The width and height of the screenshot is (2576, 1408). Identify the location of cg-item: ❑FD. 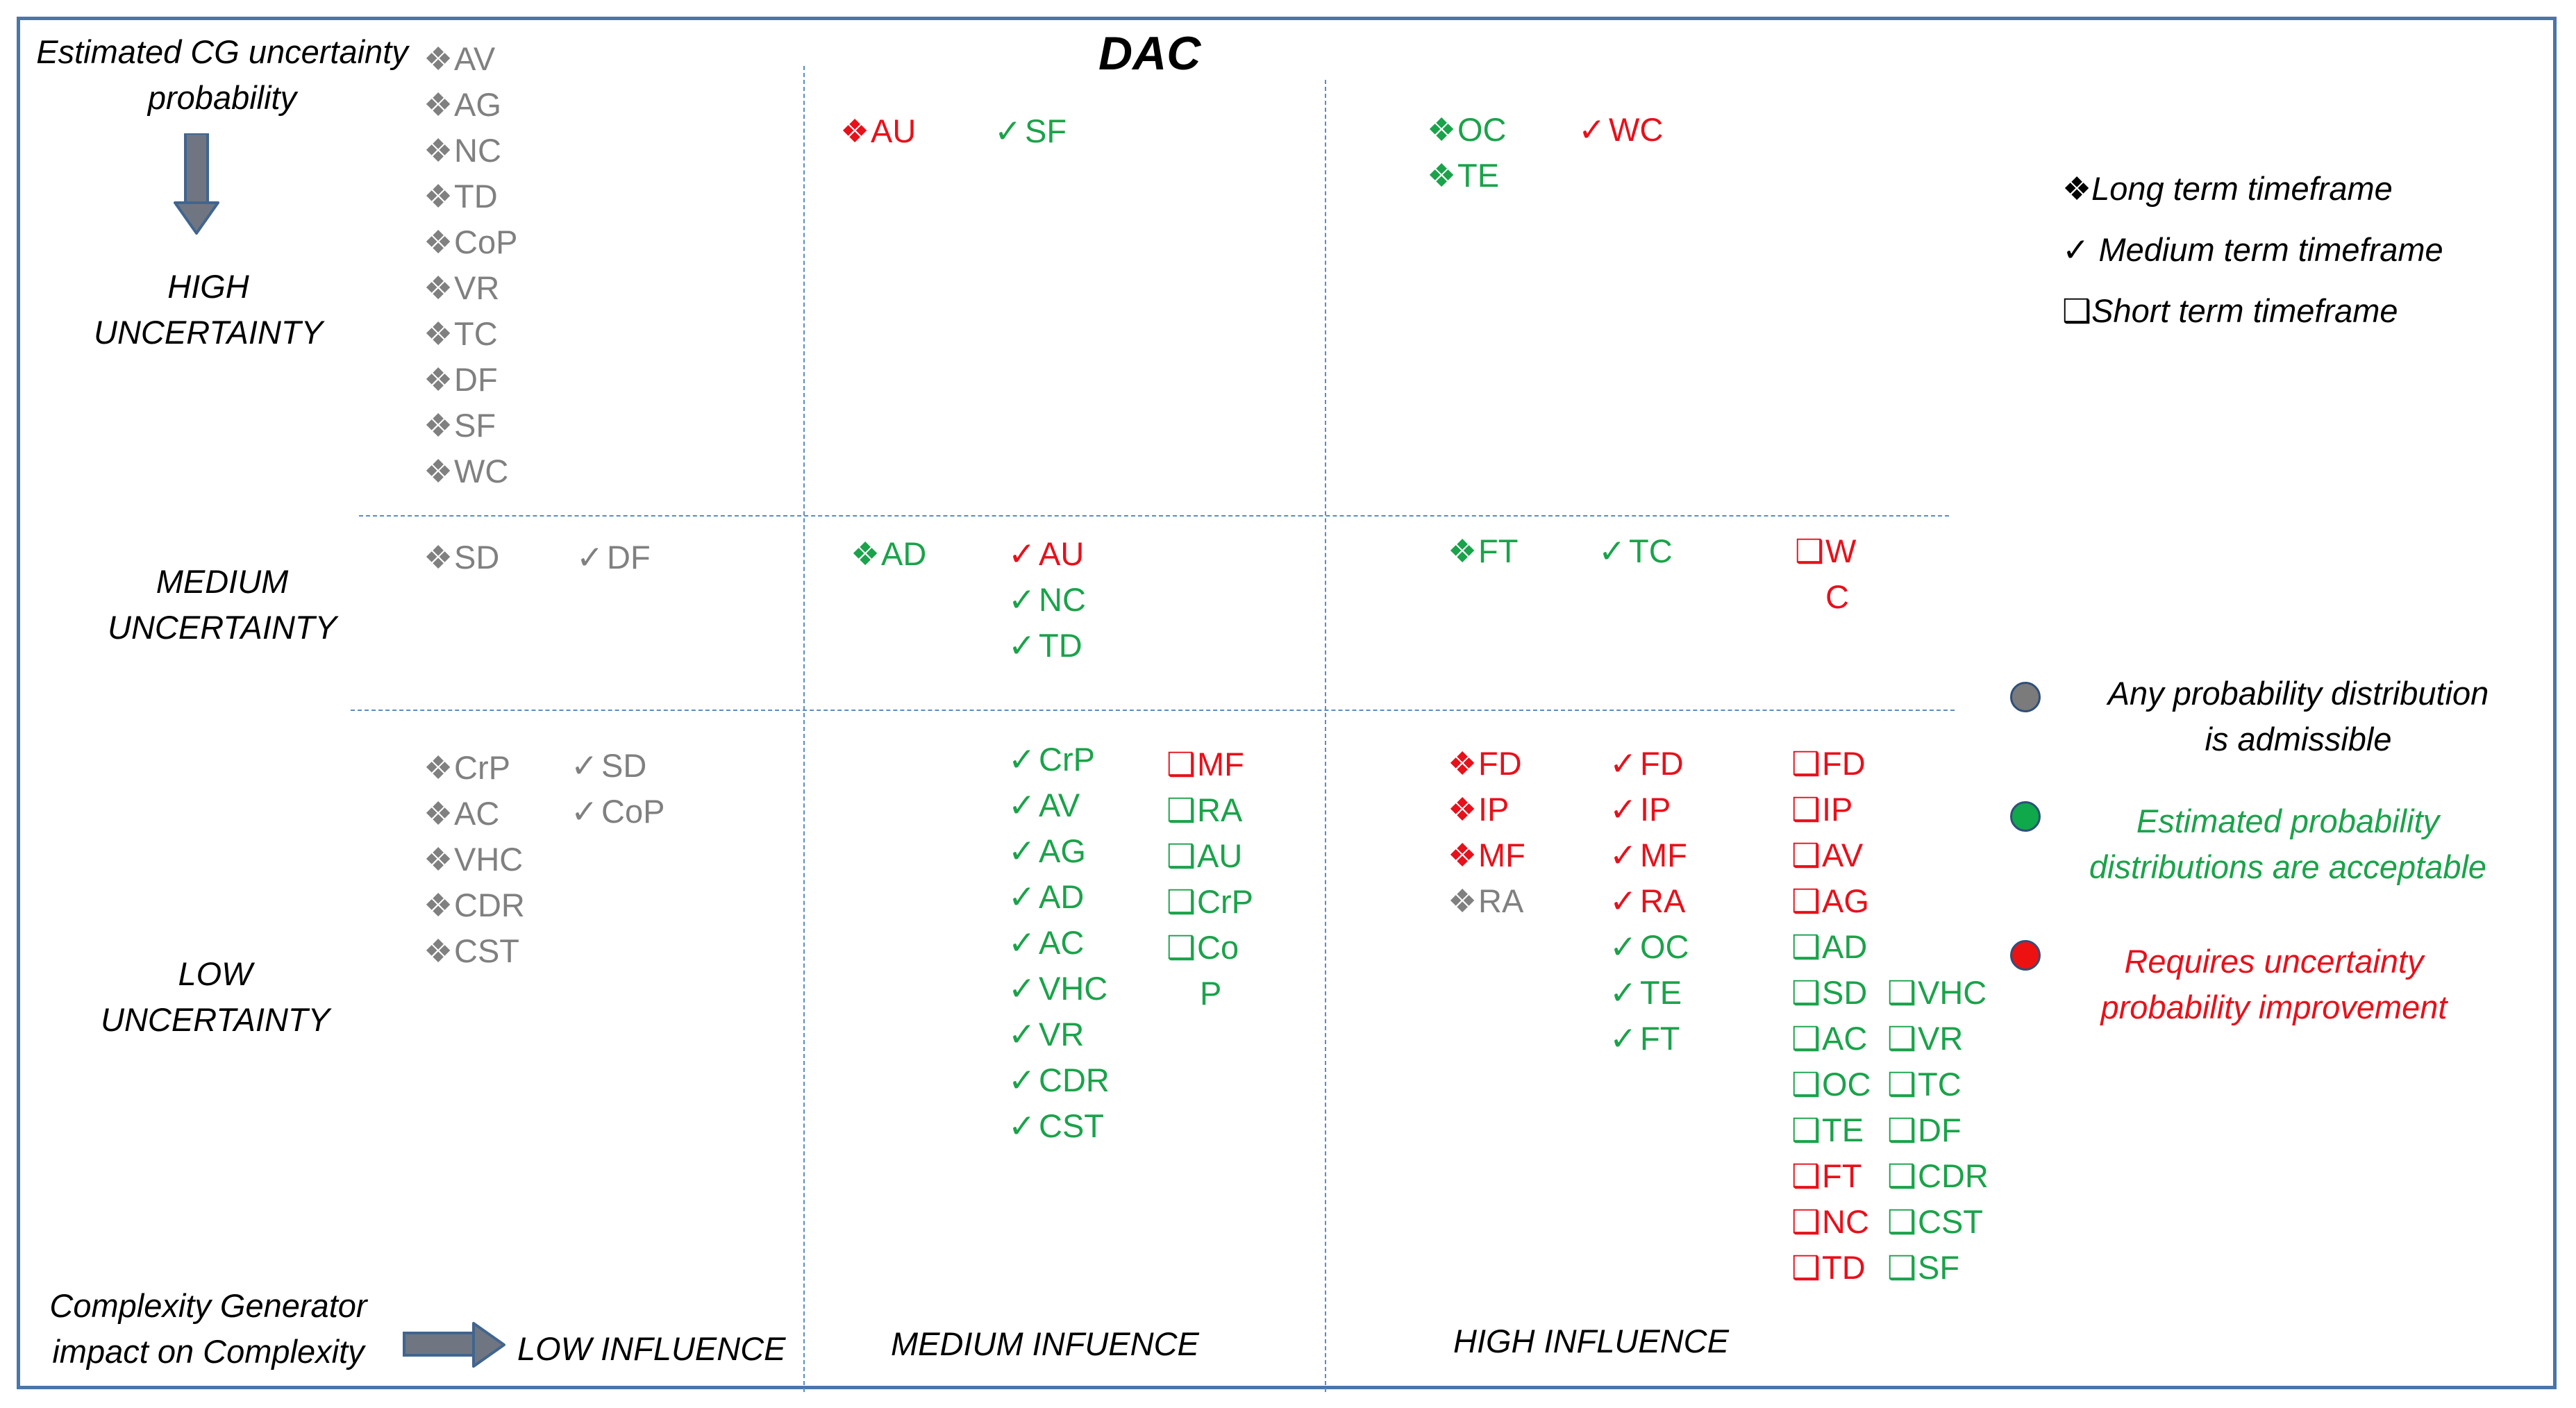
(1830, 764).